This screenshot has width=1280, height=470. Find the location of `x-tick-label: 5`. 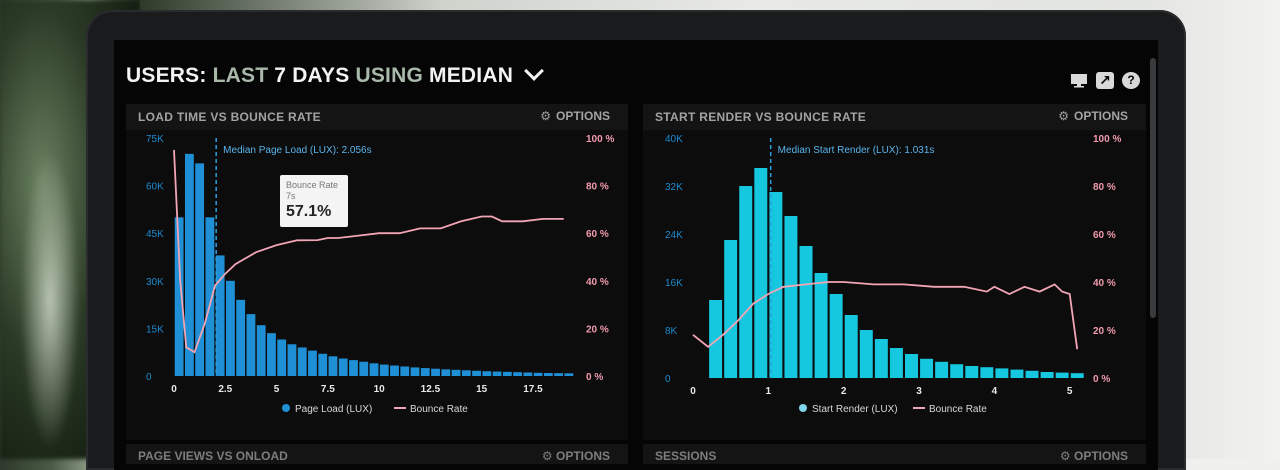

x-tick-label: 5 is located at coordinates (277, 389).